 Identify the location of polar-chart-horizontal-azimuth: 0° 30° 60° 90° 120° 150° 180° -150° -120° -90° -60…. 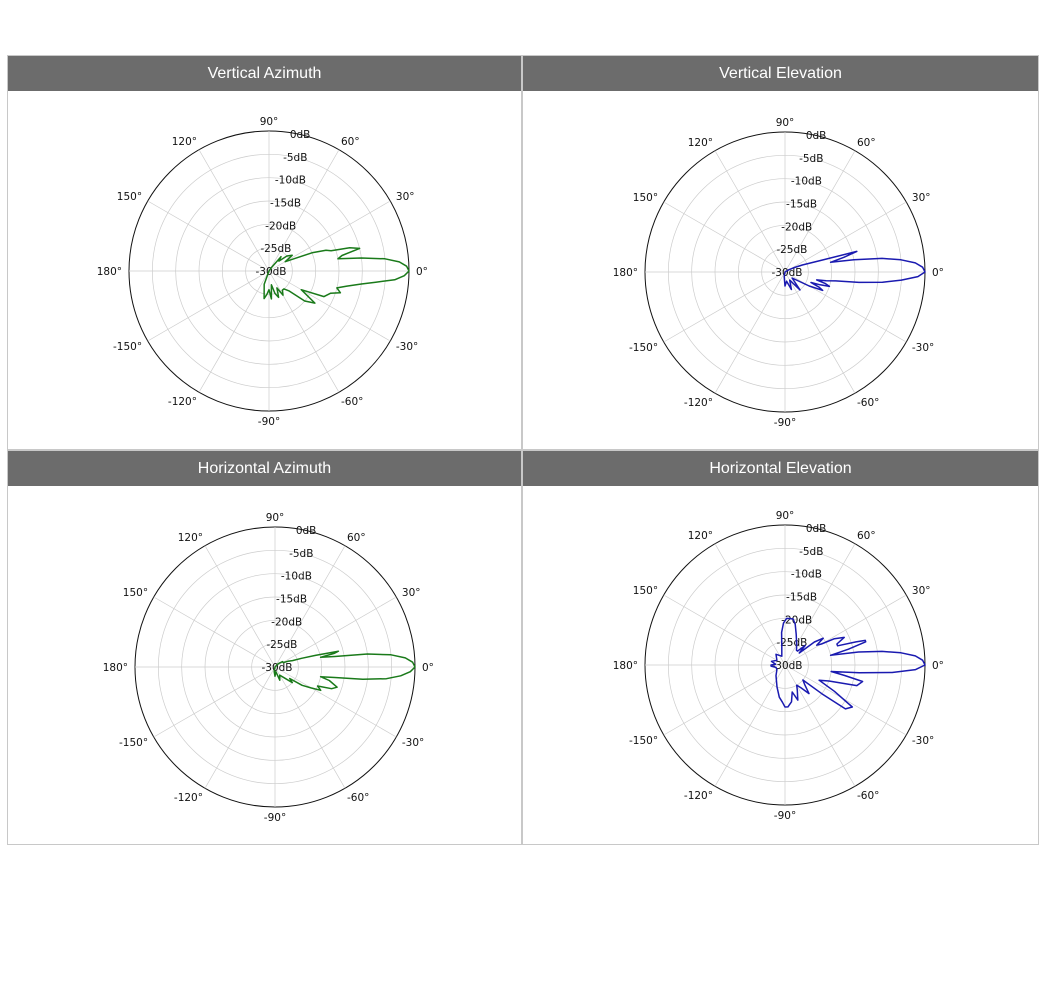
(268, 668).